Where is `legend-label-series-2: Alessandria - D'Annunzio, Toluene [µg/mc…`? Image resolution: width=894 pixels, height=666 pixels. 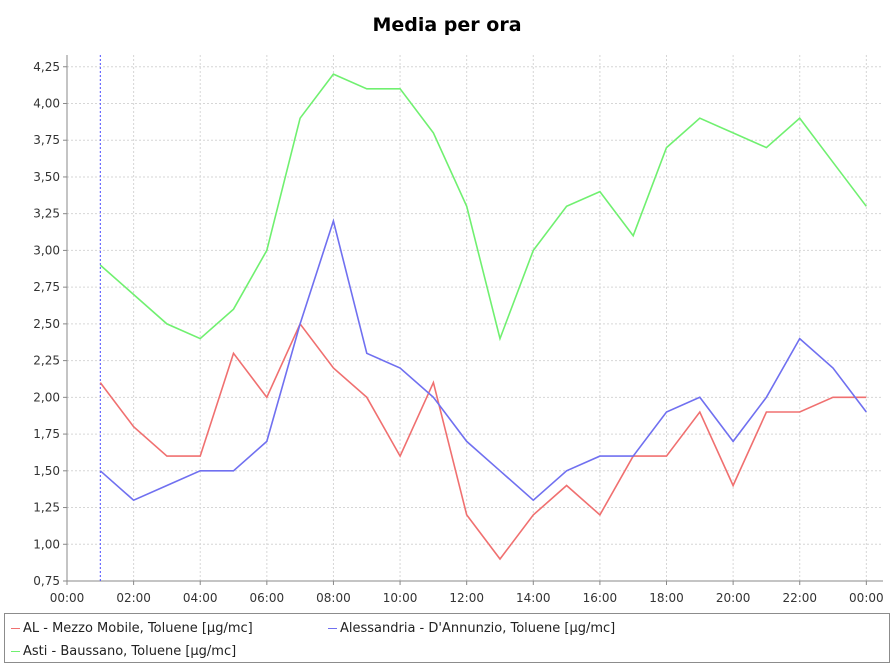
legend-label-series-2: Alessandria - D'Annunzio, Toluene [µg/mc… is located at coordinates (478, 628).